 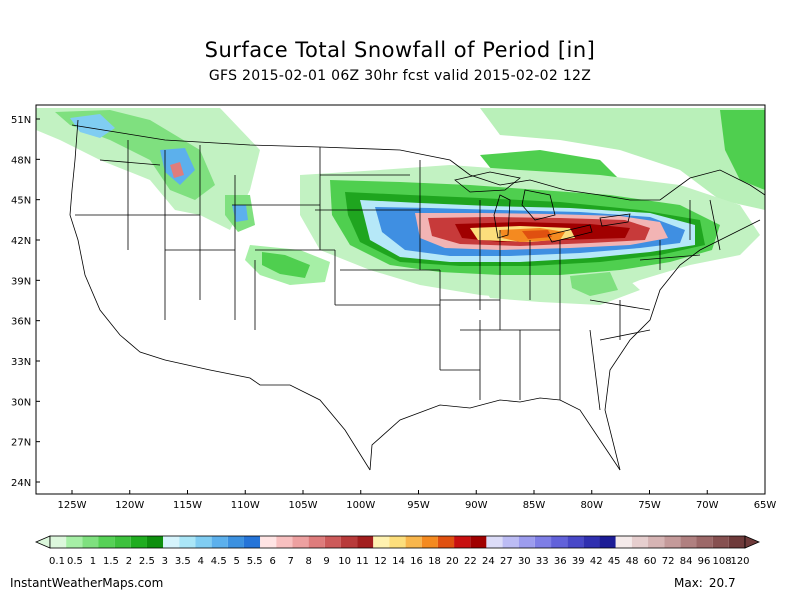 I want to click on colorbar-label: 14, so click(x=398, y=561).